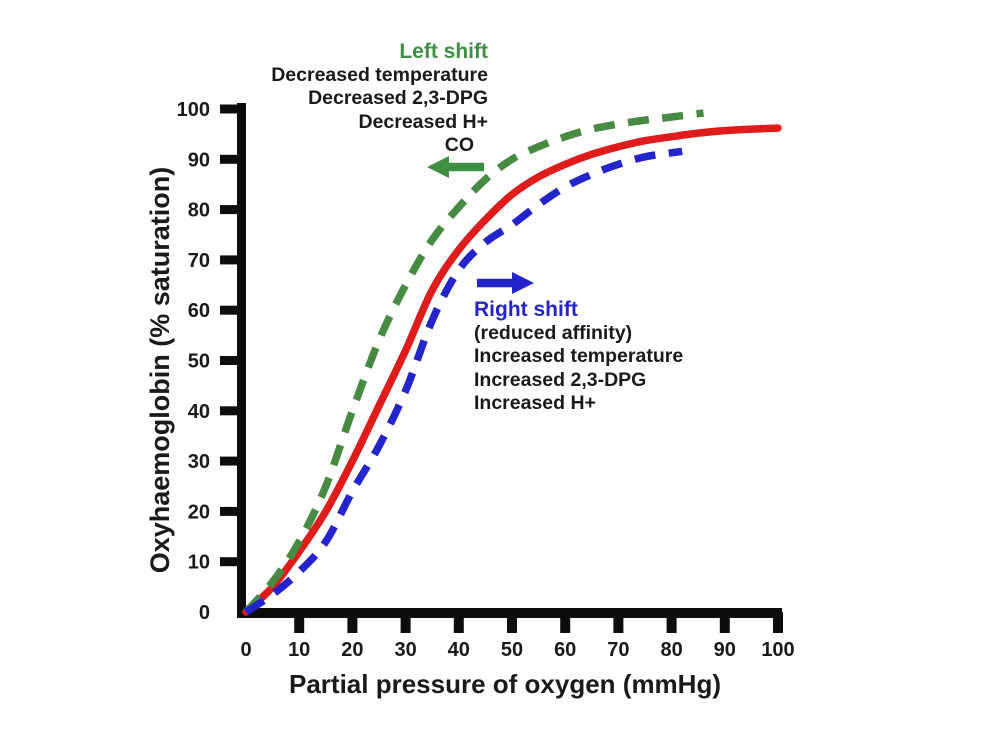  I want to click on y-tick-label: 70, so click(199, 261).